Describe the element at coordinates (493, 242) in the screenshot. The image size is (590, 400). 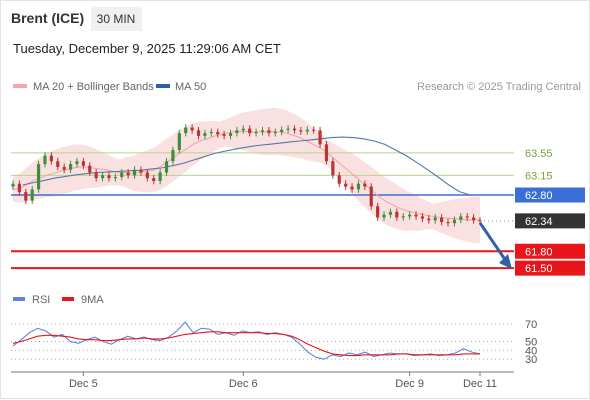
I see `arrow-shaft` at that location.